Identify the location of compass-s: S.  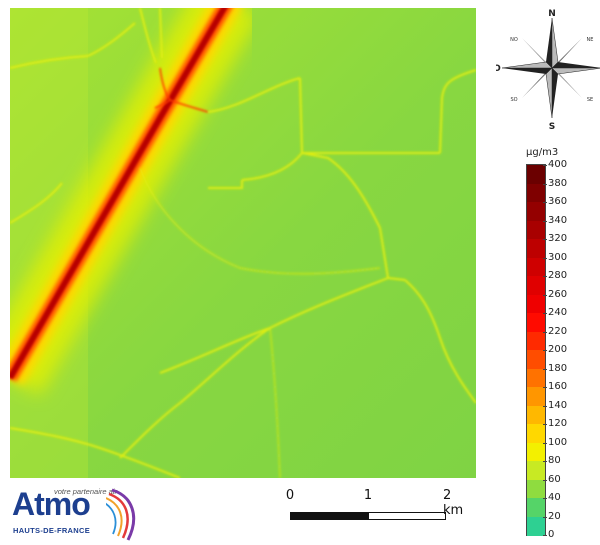
(552, 126).